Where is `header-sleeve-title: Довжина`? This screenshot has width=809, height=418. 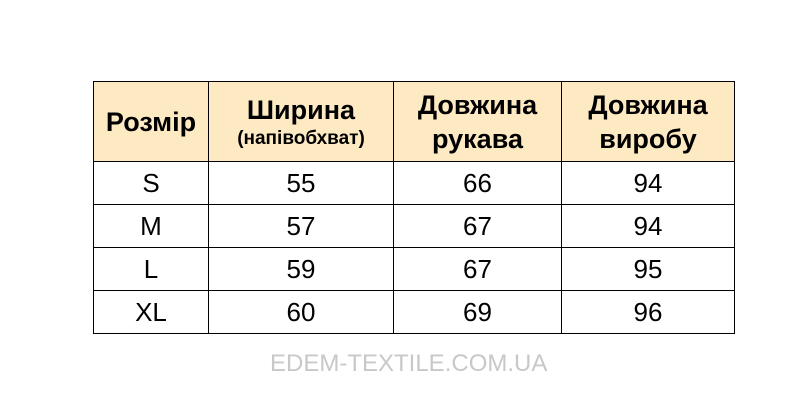
header-sleeve-title: Довжина is located at coordinates (477, 104).